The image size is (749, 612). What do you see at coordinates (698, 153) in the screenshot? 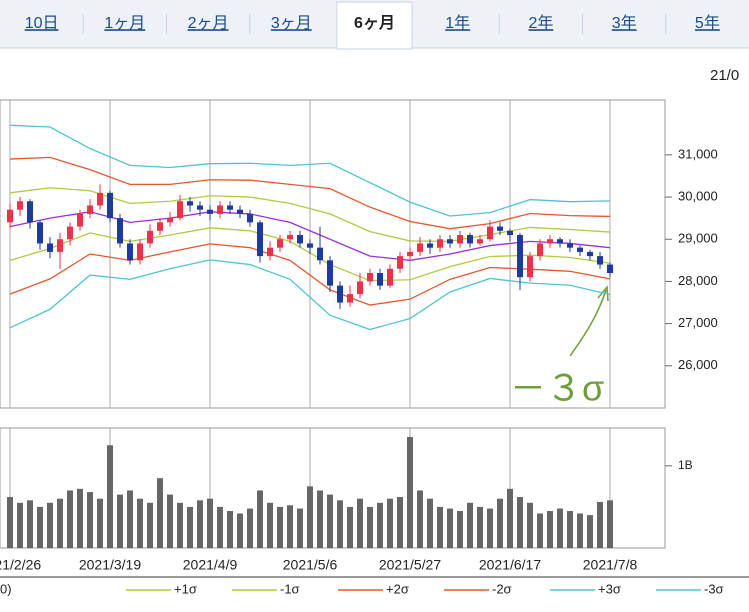
I see `y-tick-label: 31,000` at bounding box center [698, 153].